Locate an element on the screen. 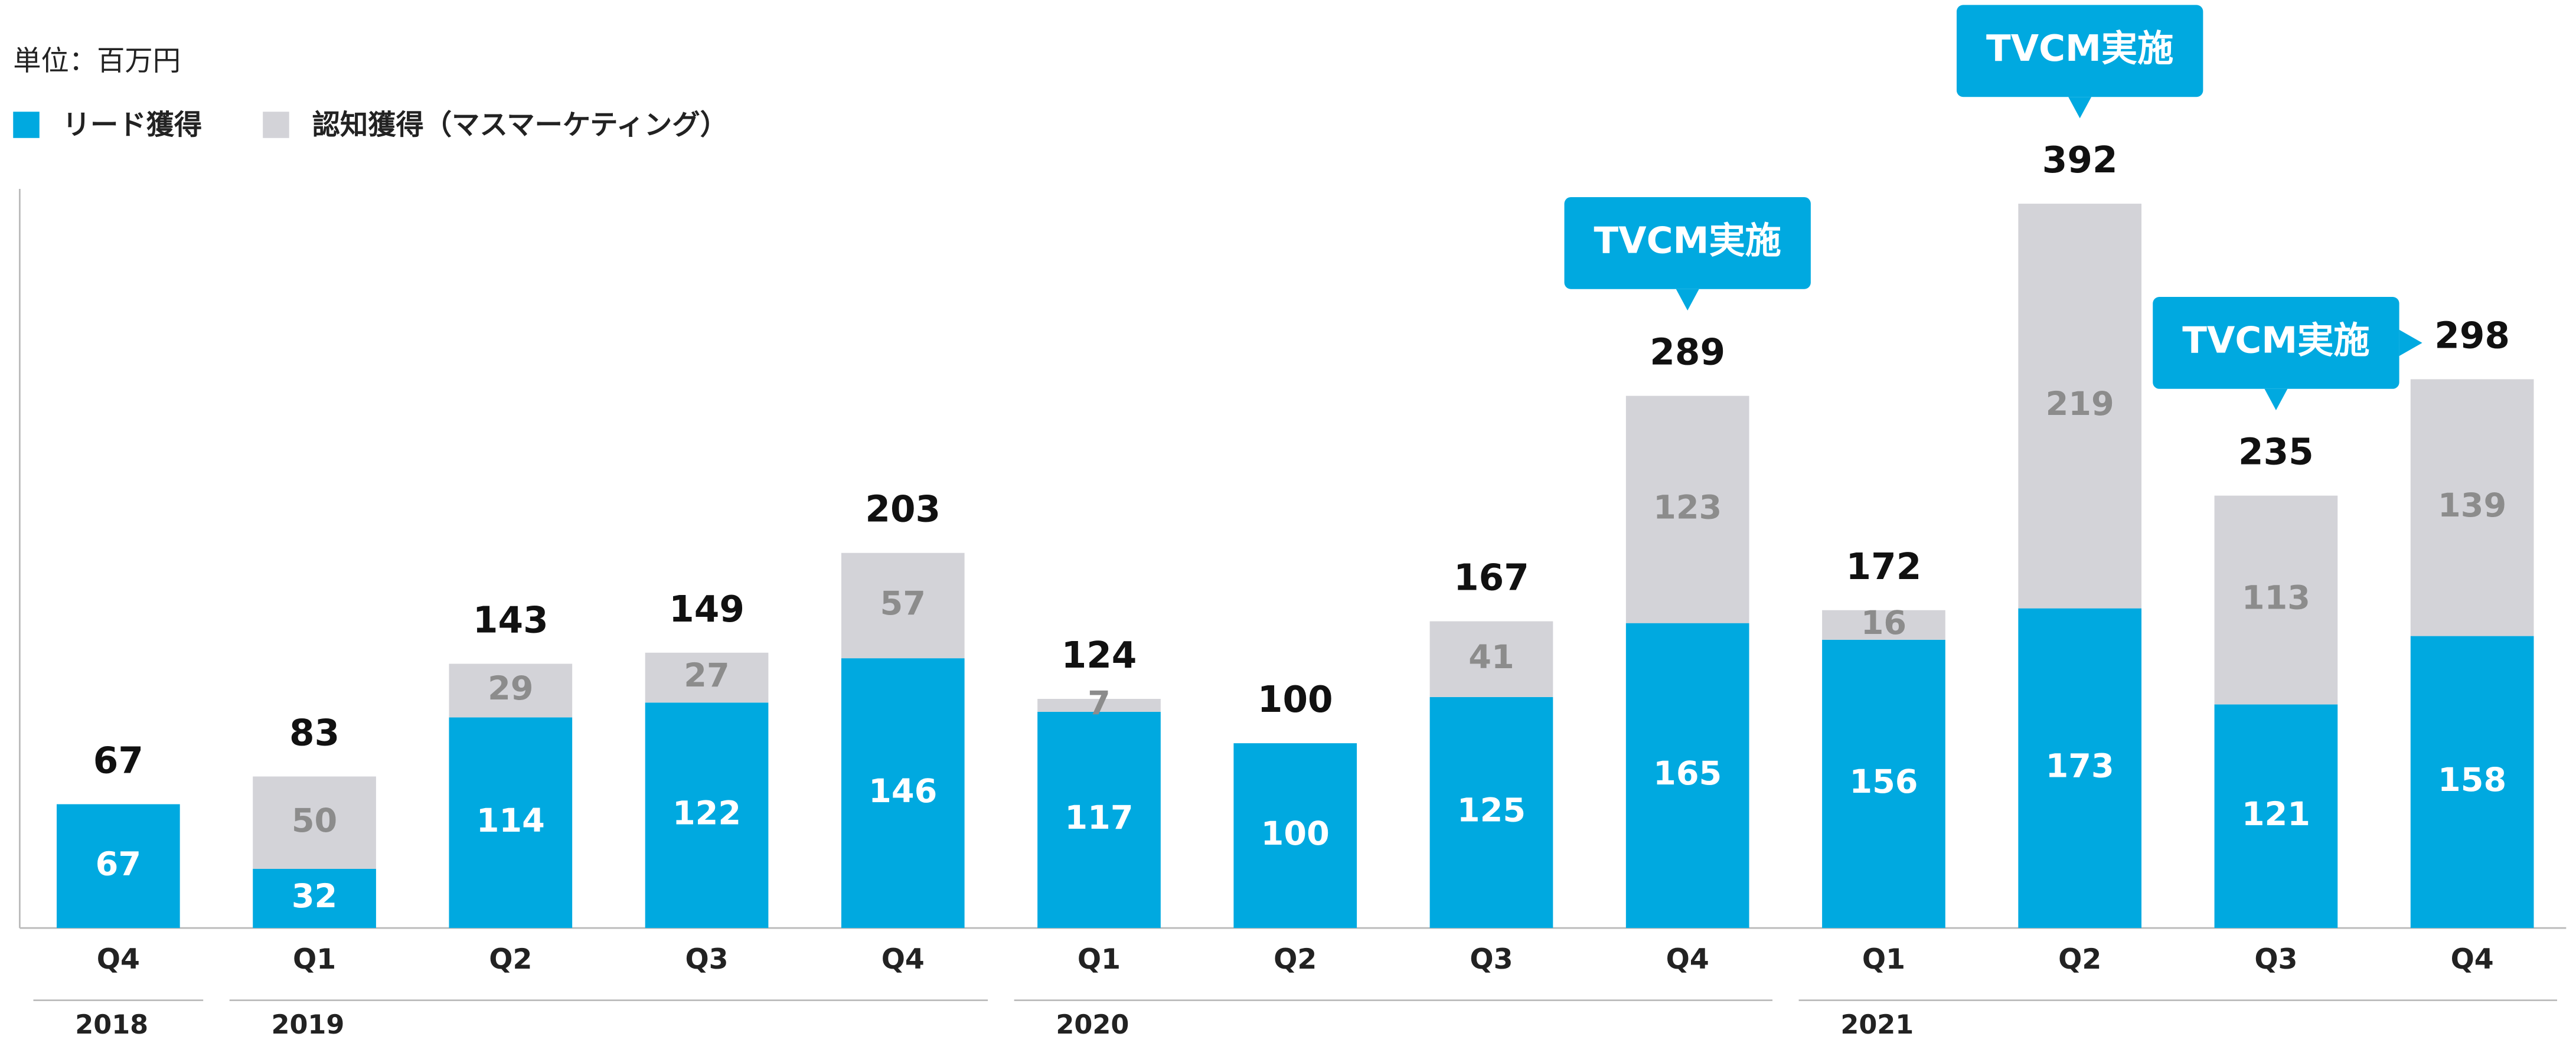  total-label: 67 is located at coordinates (118, 761).